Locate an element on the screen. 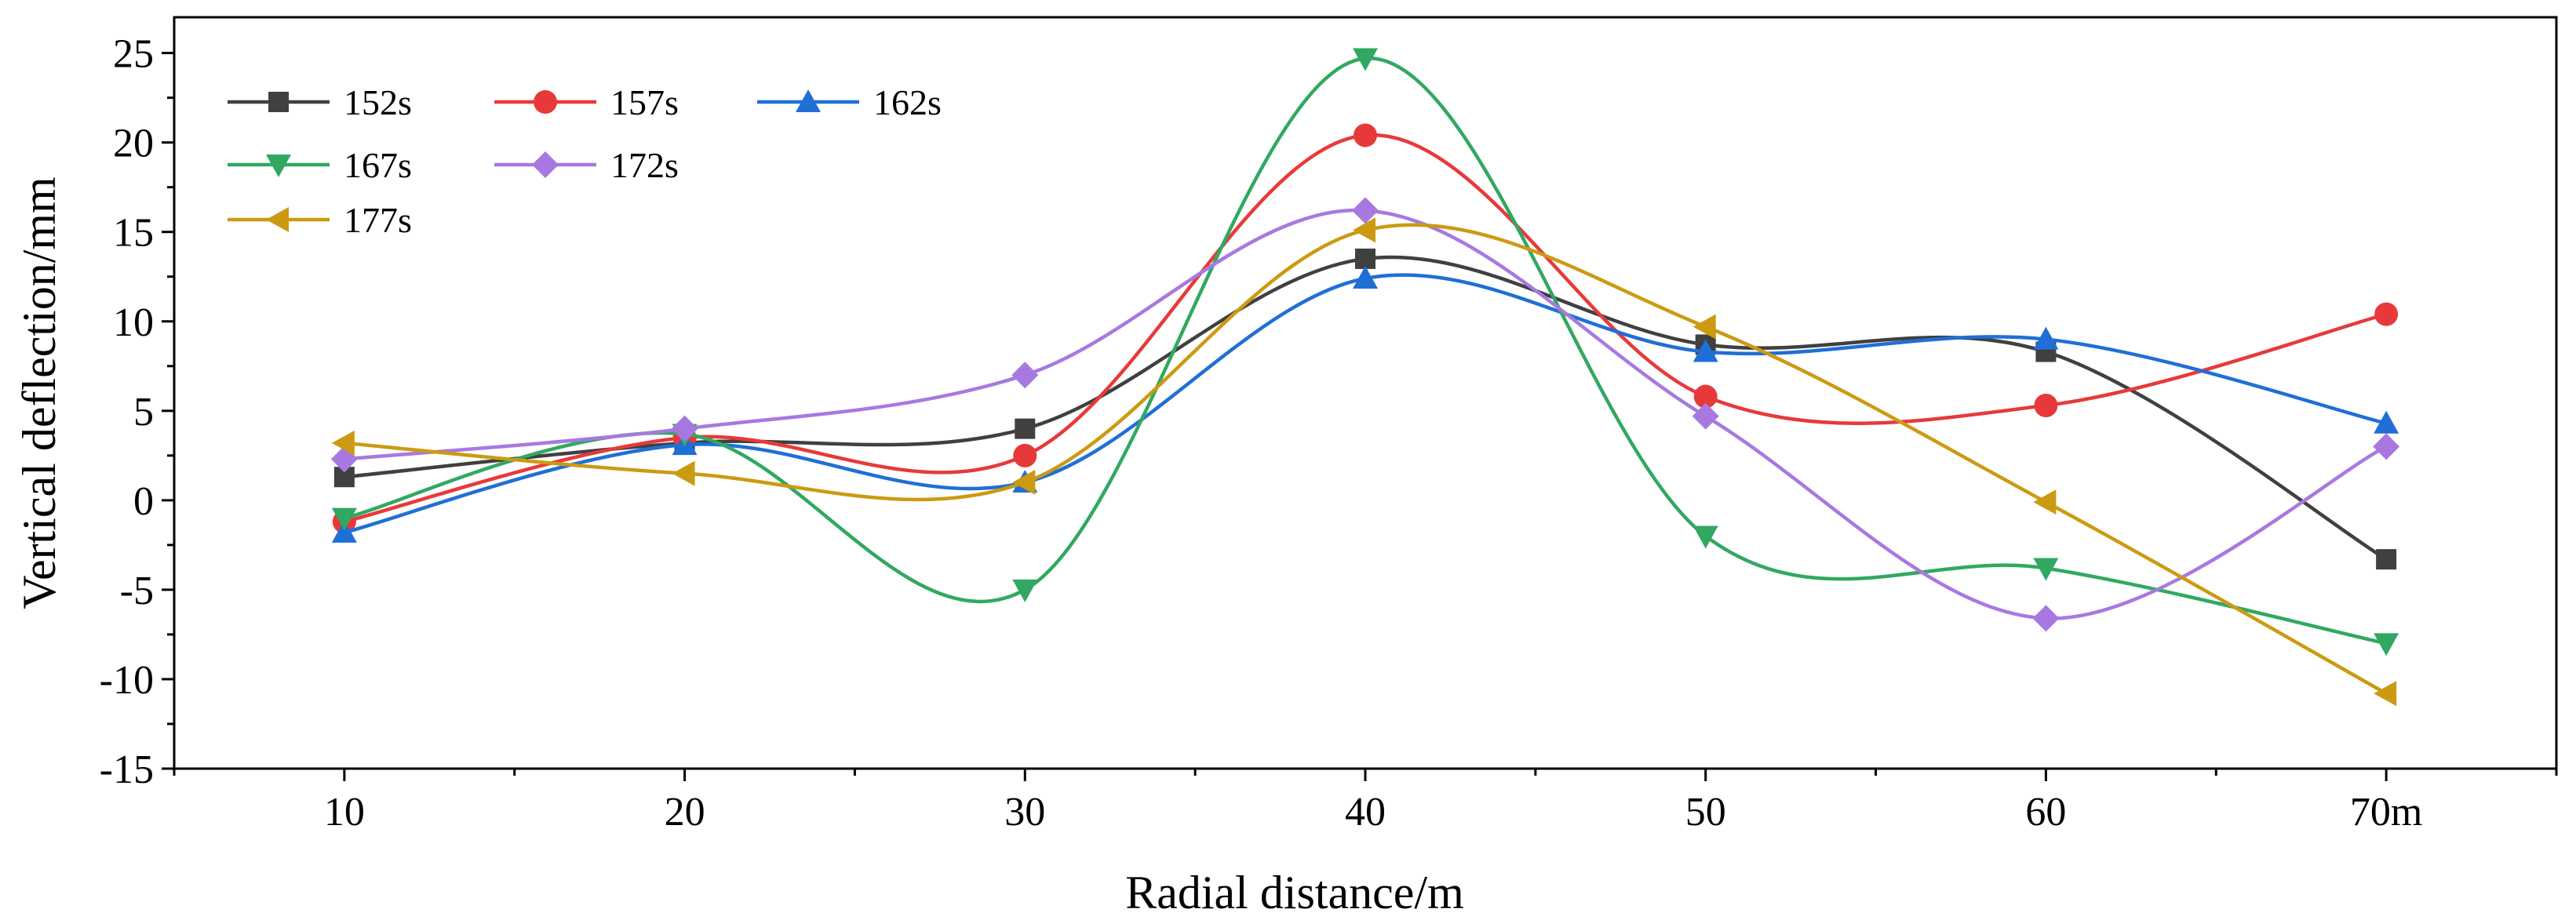 The height and width of the screenshot is (920, 2576). y-tick-label: 15 is located at coordinates (133, 233).